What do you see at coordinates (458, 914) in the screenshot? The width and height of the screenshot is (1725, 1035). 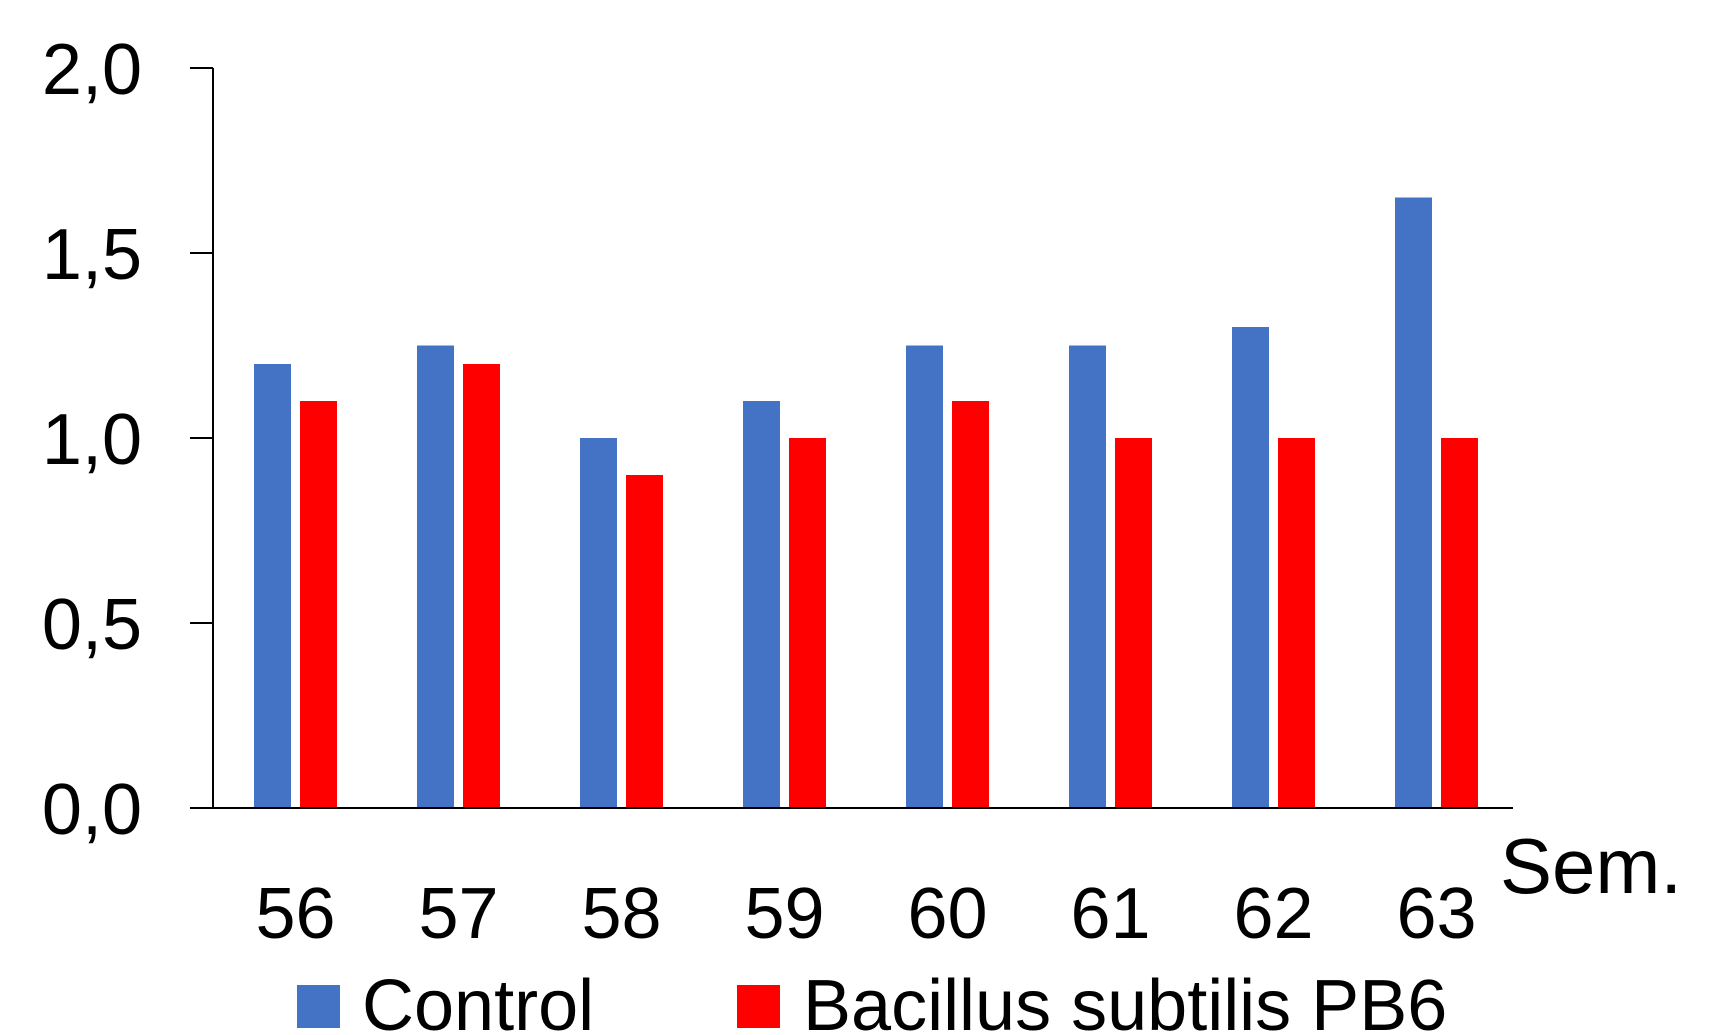 I see `x-tick-label: 57` at bounding box center [458, 914].